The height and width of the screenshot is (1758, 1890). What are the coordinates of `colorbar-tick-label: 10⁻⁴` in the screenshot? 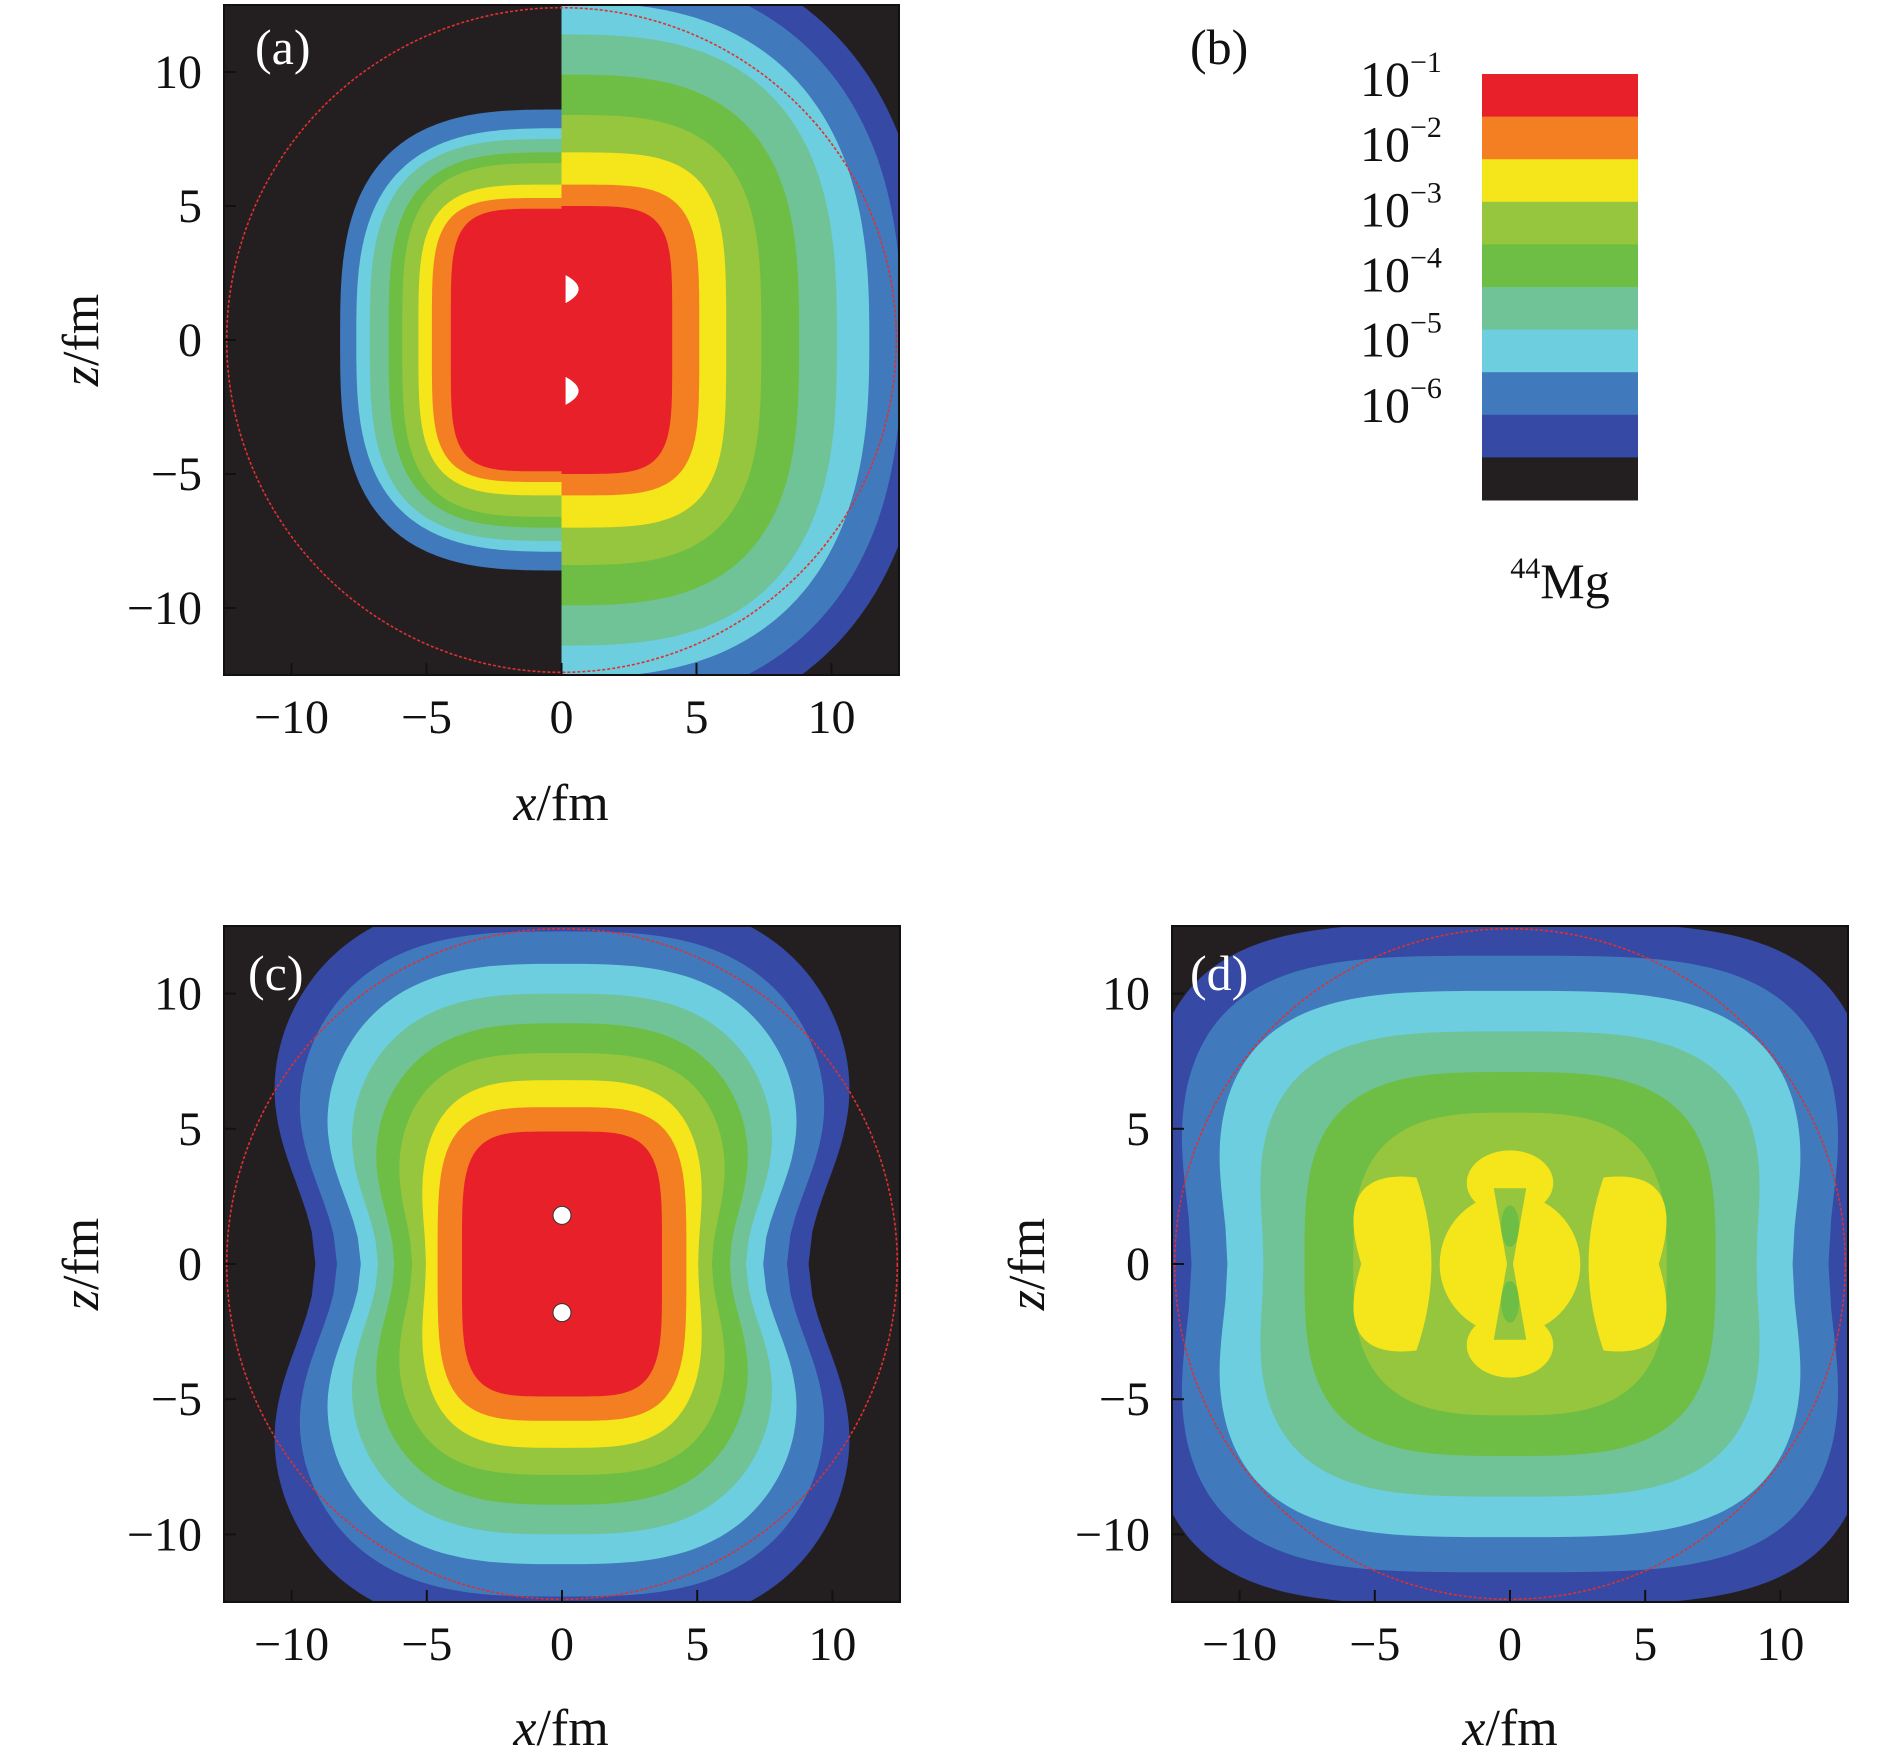 It's located at (1401, 272).